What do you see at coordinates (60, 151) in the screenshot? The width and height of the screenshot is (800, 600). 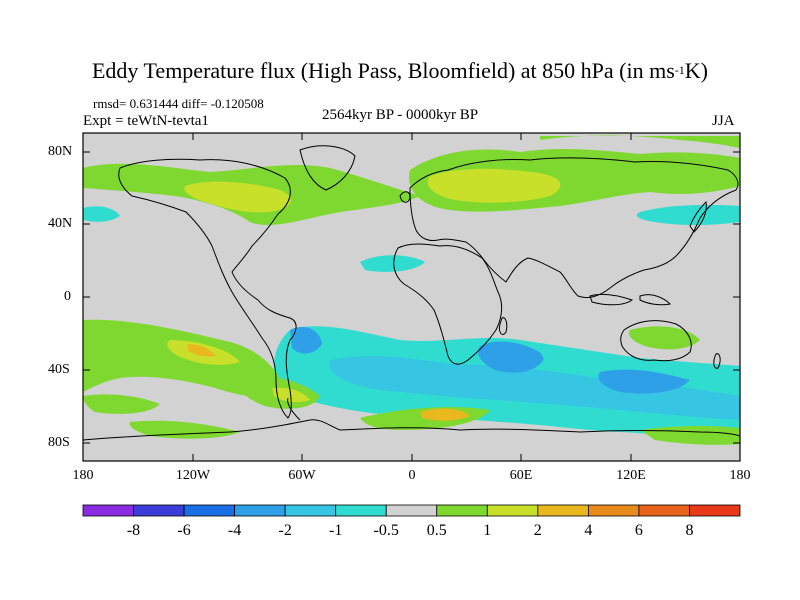 I see `lat-label-80n: 80N` at bounding box center [60, 151].